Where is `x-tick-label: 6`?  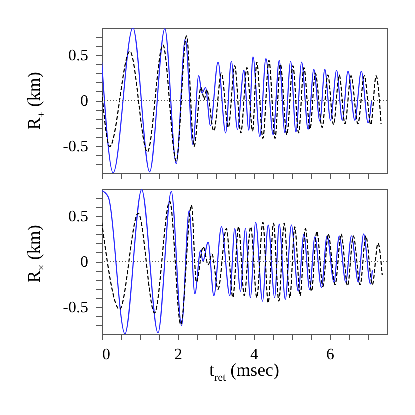
x-tick-label: 6 is located at coordinates (330, 355).